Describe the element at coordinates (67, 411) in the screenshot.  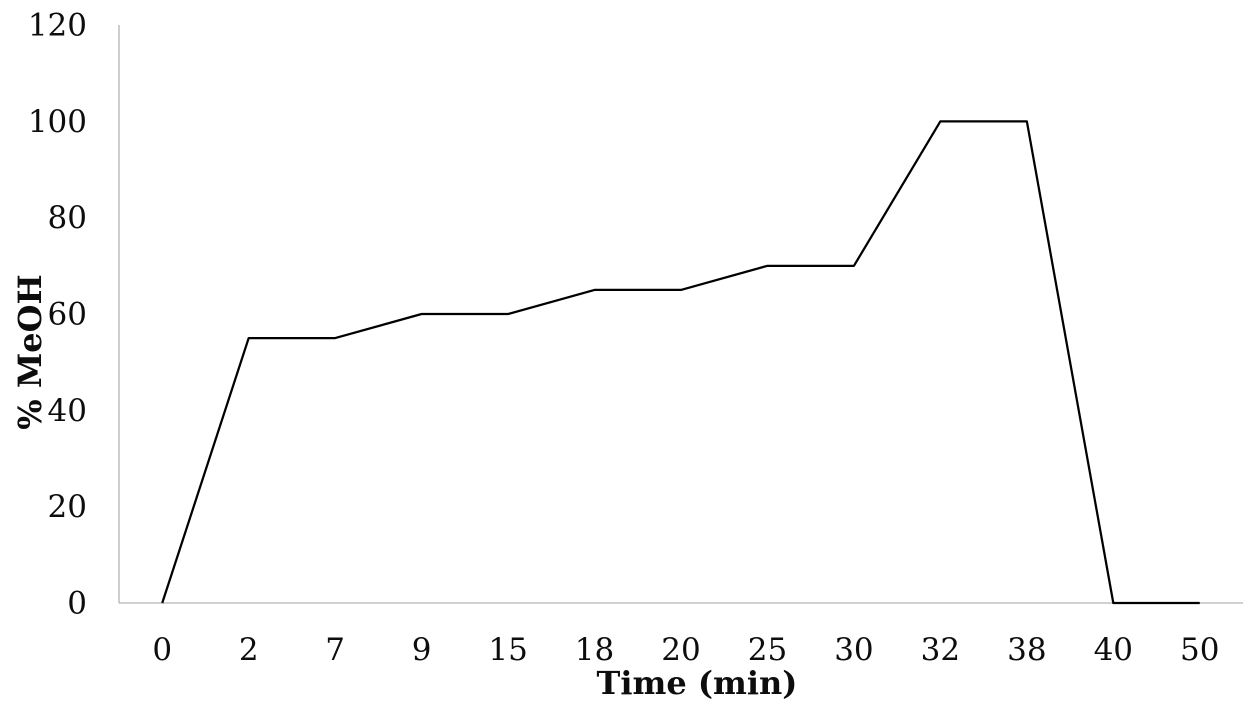
I see `y-tick-label: 40` at that location.